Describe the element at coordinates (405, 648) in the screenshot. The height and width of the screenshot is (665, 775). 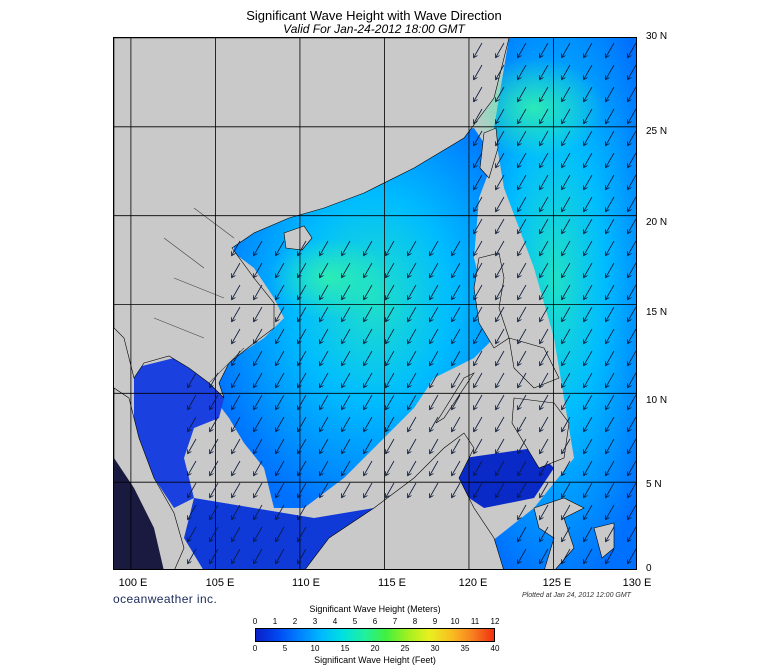
I see `feet-tick-label: 25` at that location.